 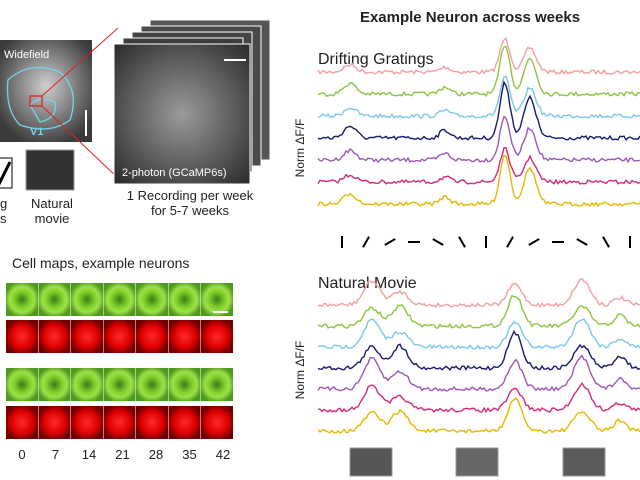 What do you see at coordinates (100, 263) in the screenshot?
I see `cell-maps-title: Cell maps, example neurons` at bounding box center [100, 263].